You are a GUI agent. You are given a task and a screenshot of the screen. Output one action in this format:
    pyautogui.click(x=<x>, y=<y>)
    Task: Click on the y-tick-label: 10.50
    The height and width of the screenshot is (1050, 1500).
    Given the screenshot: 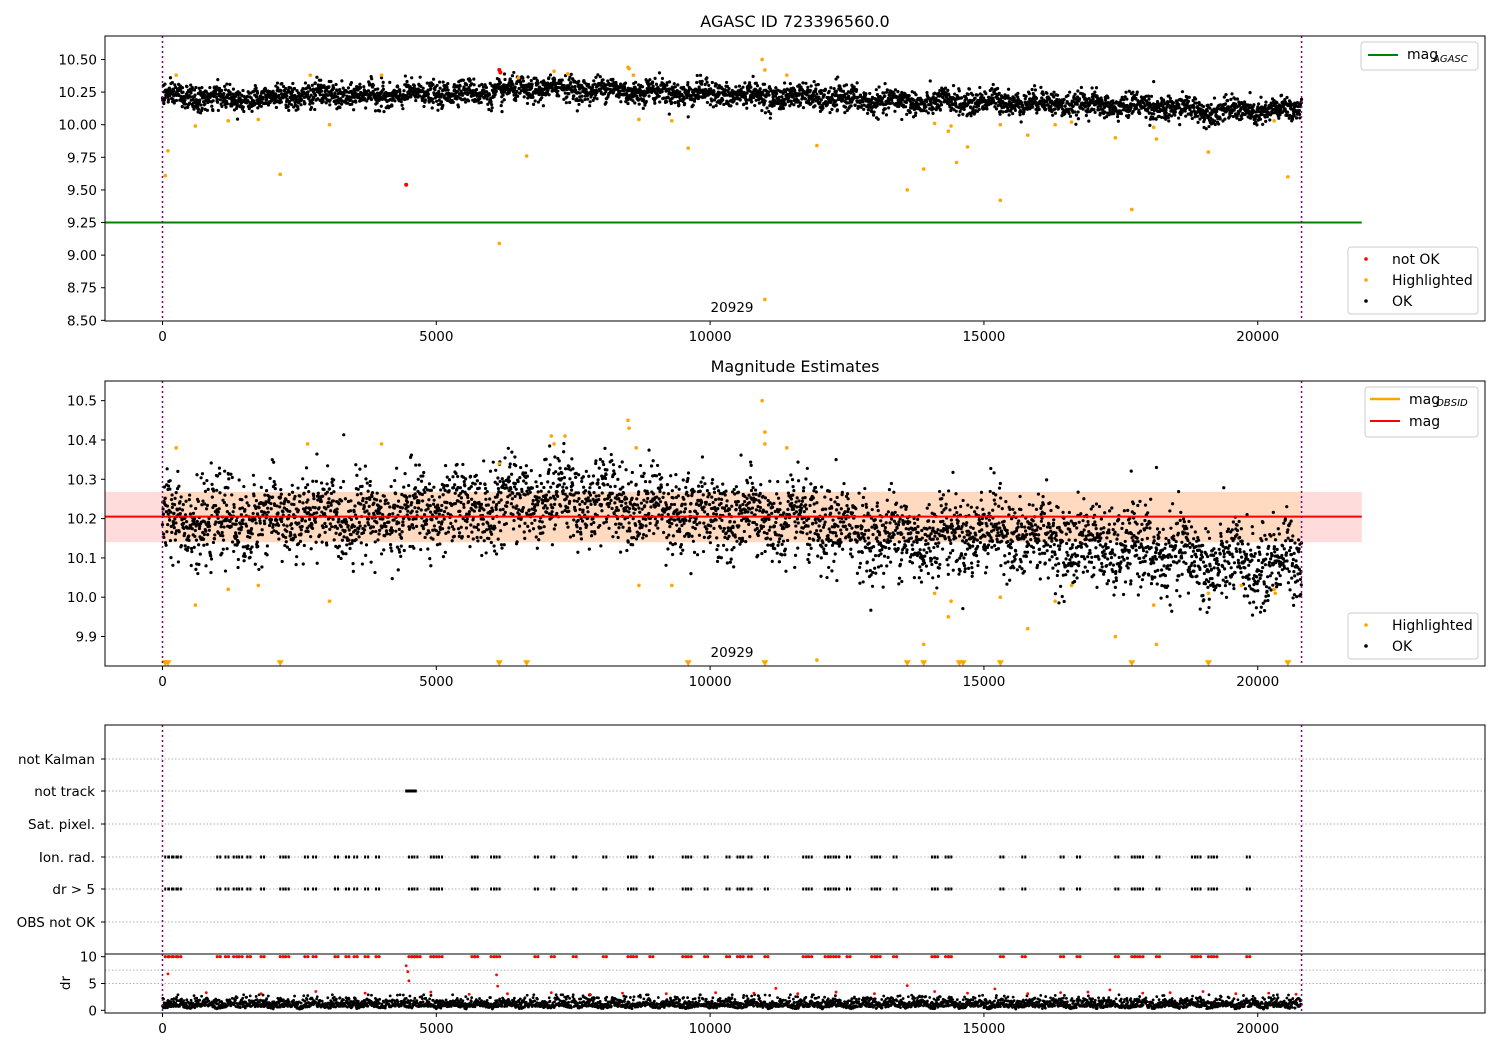 What is the action you would take?
    pyautogui.click(x=77, y=60)
    